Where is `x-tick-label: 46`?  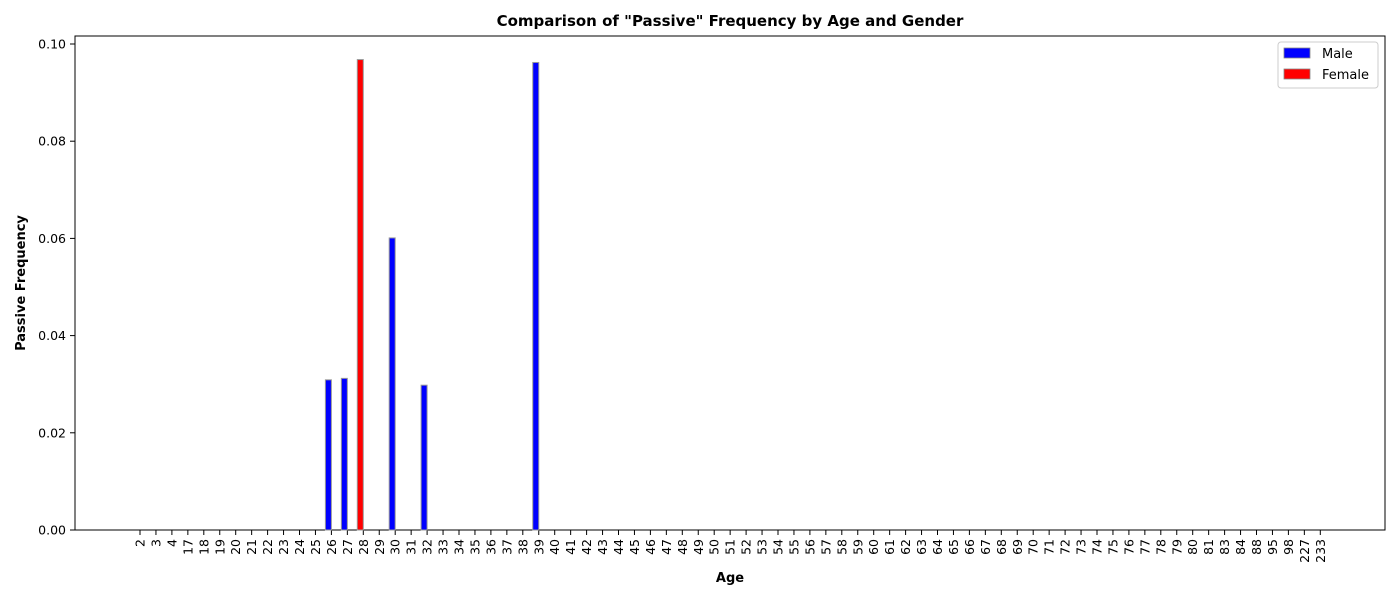
x-tick-label: 46 is located at coordinates (650, 547).